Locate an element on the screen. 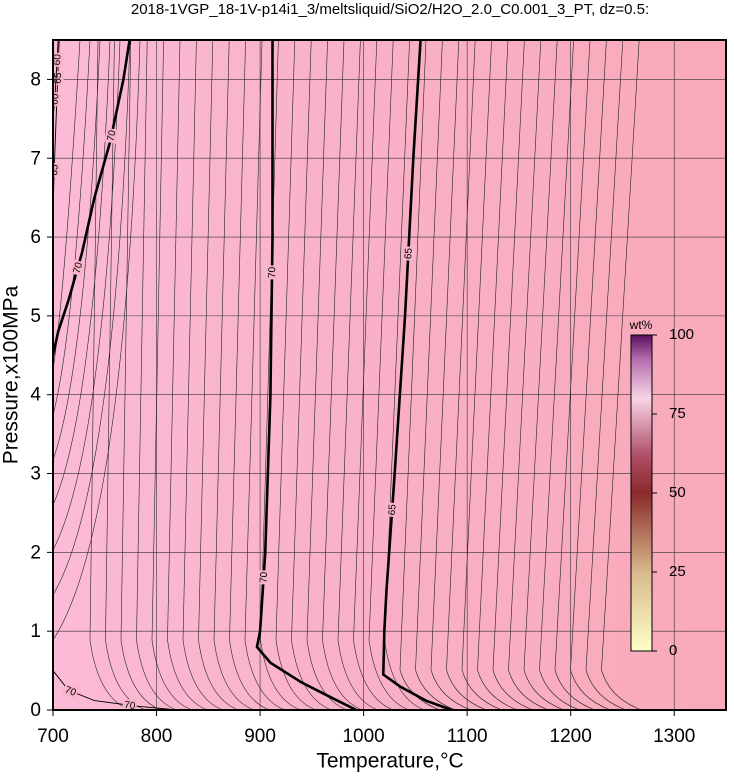 Image resolution: width=734 pixels, height=776 pixels. colorbar-tick-label: 100 is located at coordinates (681, 334).